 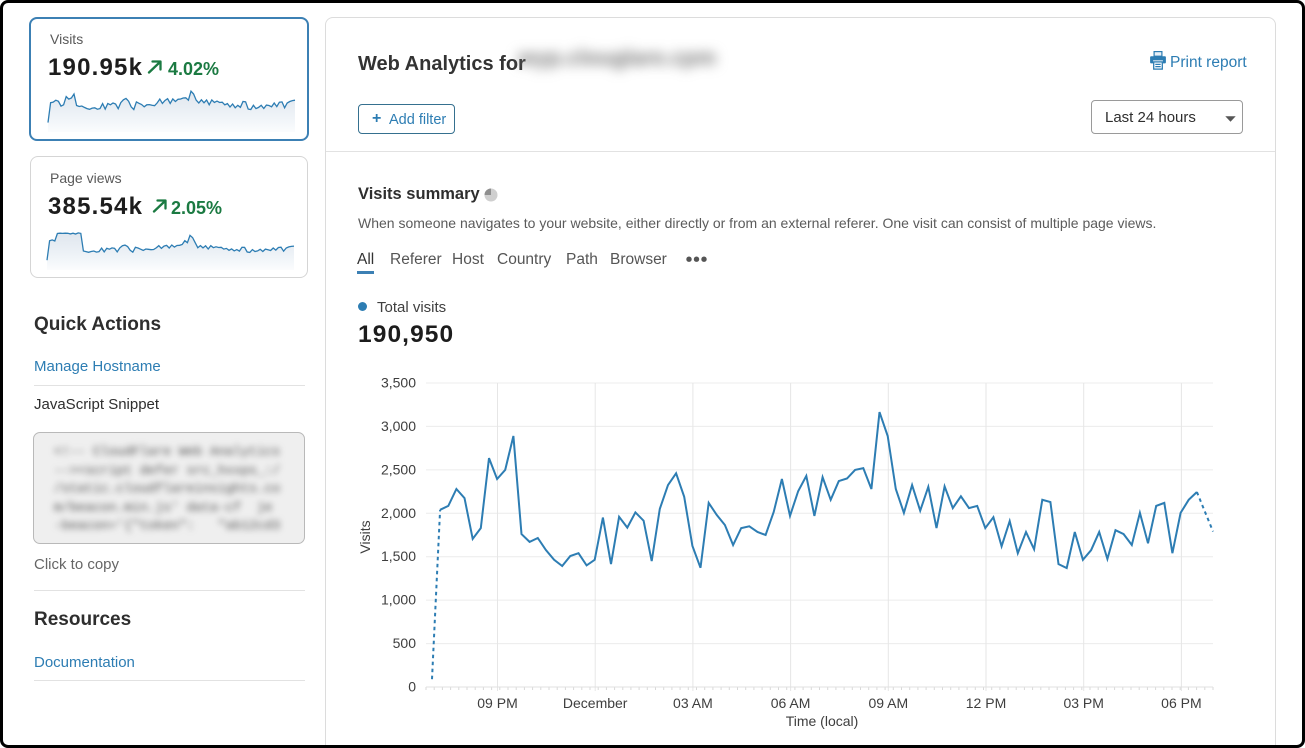 What do you see at coordinates (822, 721) in the screenshot?
I see `svg-text: Time (local)` at bounding box center [822, 721].